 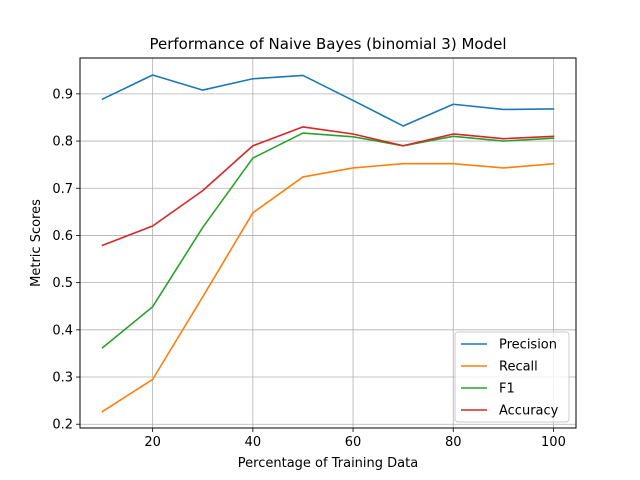 I want to click on y-tick-label: 0.4, so click(x=62, y=330).